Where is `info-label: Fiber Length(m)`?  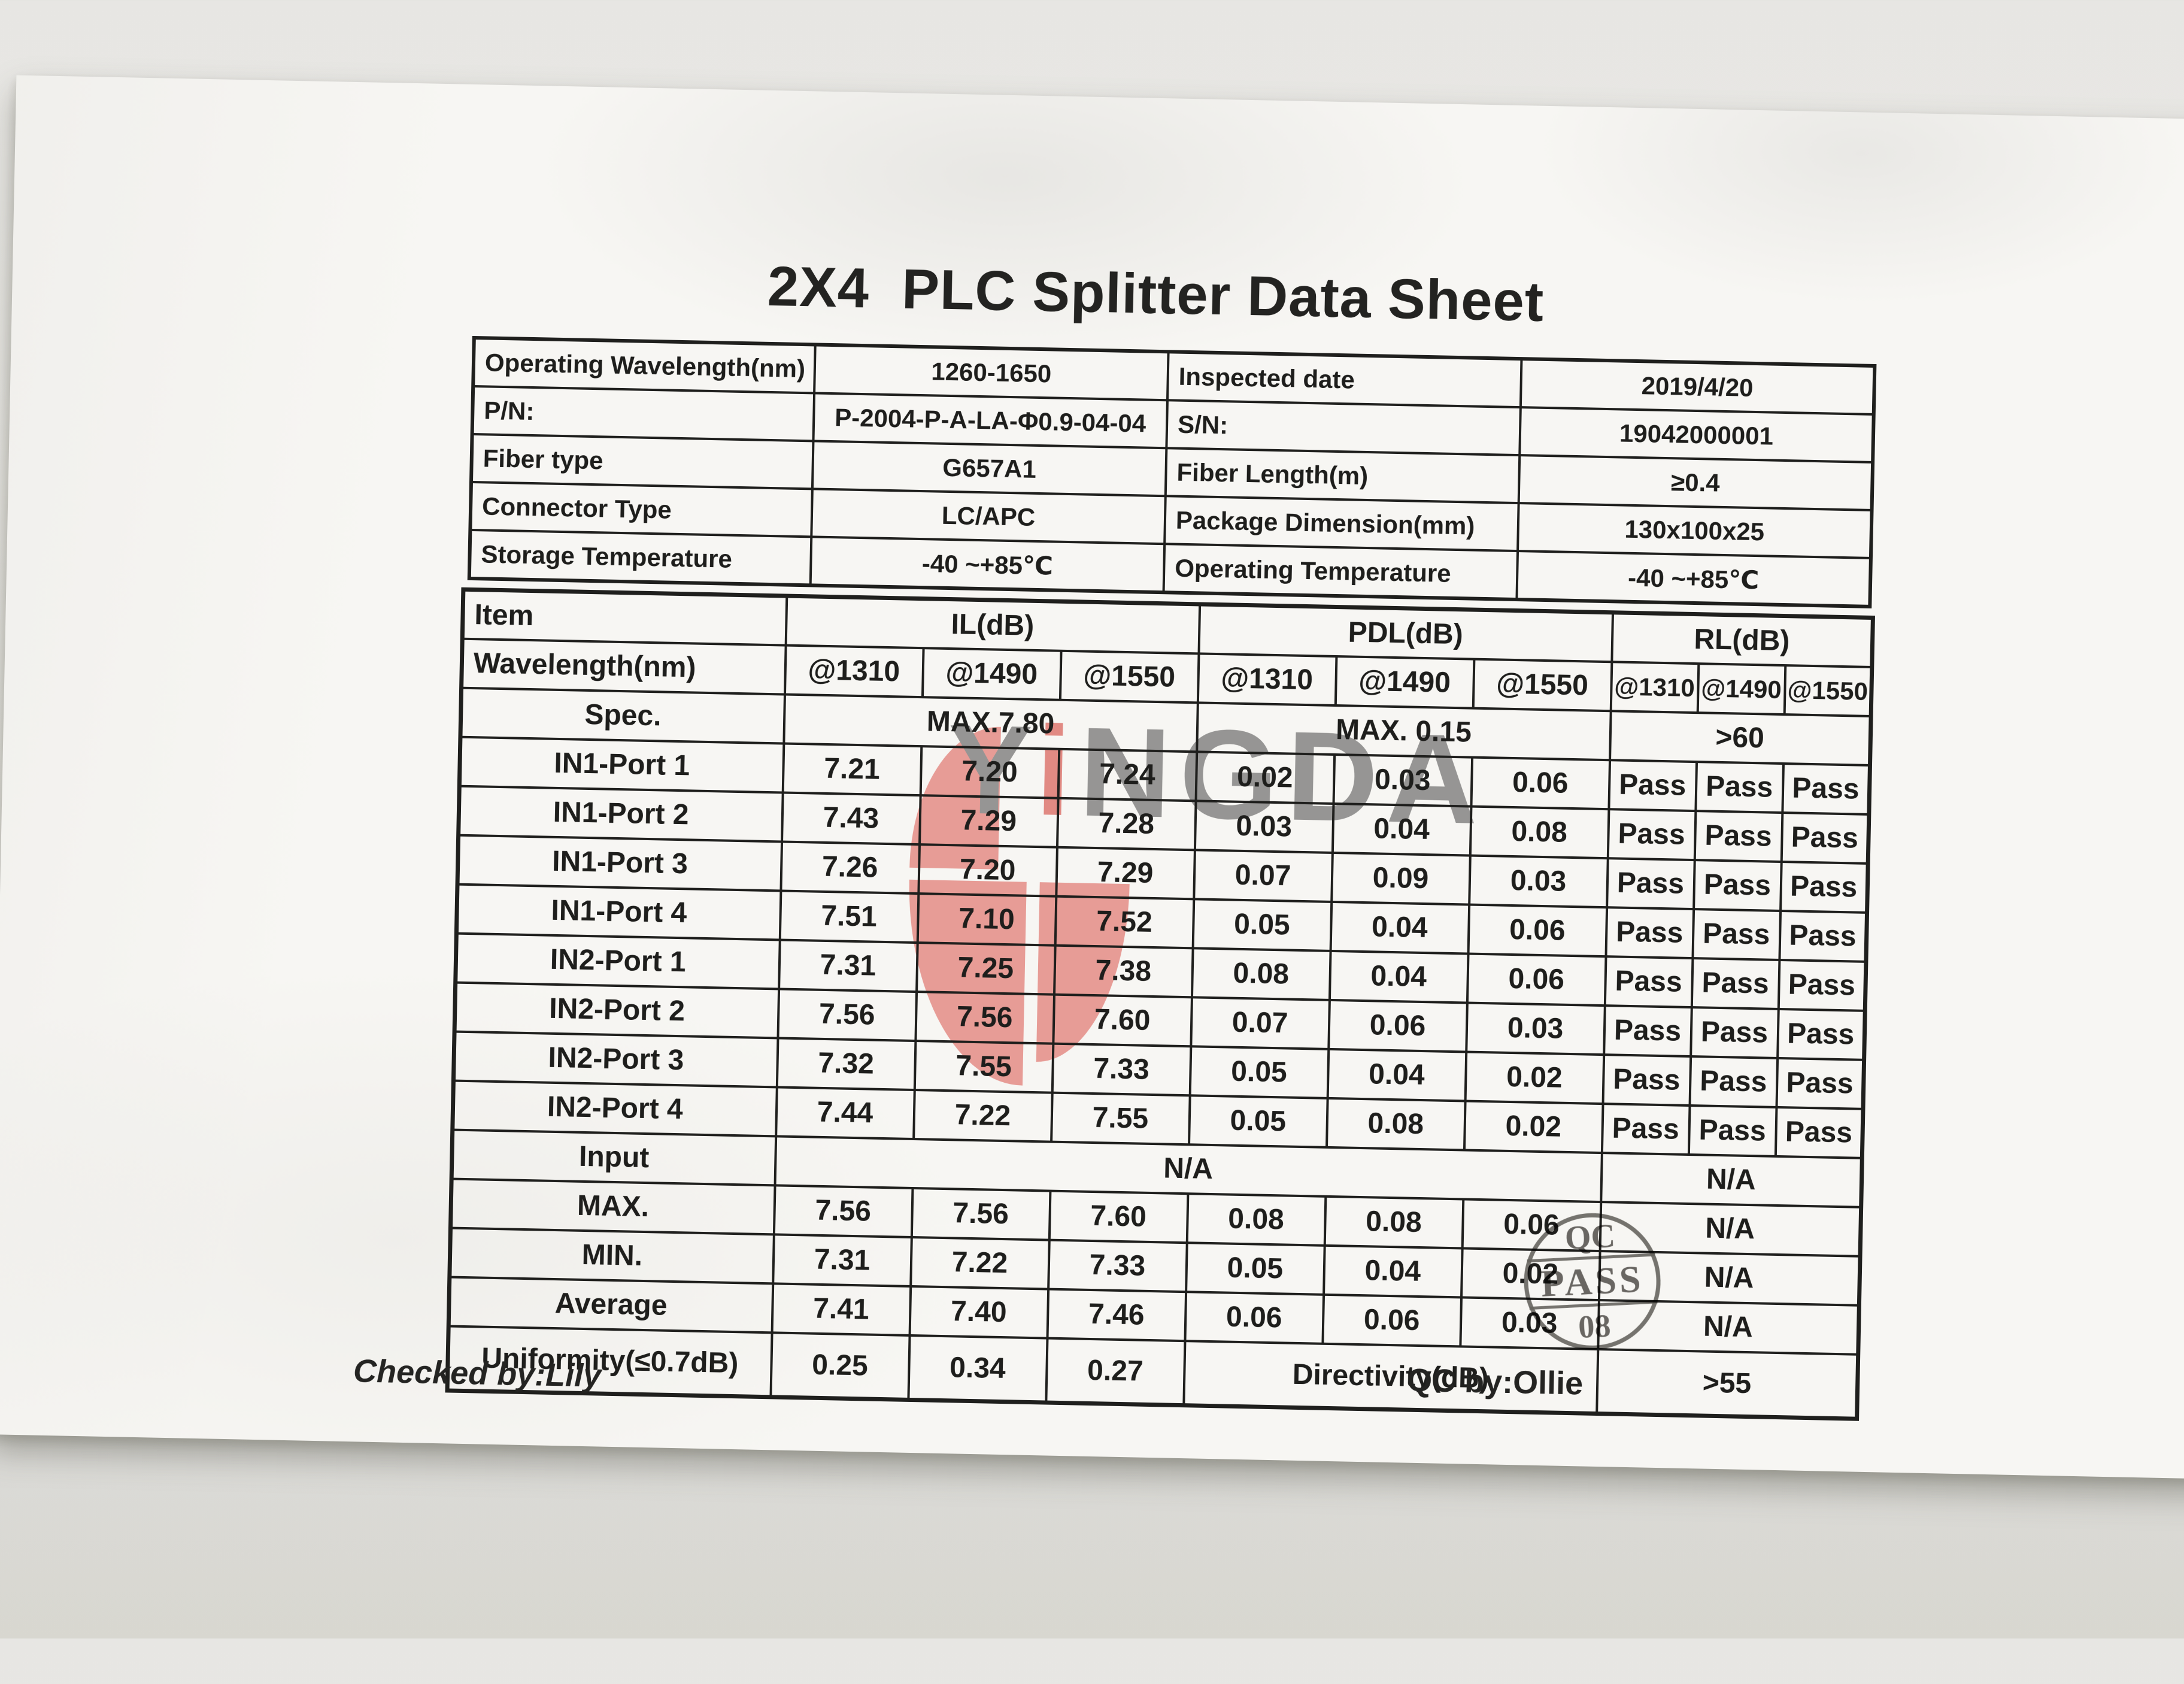
info-label: Fiber Length(m) is located at coordinates (1343, 476).